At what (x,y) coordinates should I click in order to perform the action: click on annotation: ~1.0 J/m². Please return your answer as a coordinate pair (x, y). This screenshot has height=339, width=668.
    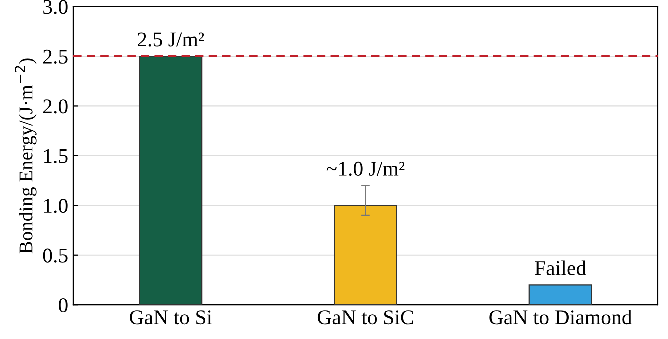
    Looking at the image, I should click on (365, 169).